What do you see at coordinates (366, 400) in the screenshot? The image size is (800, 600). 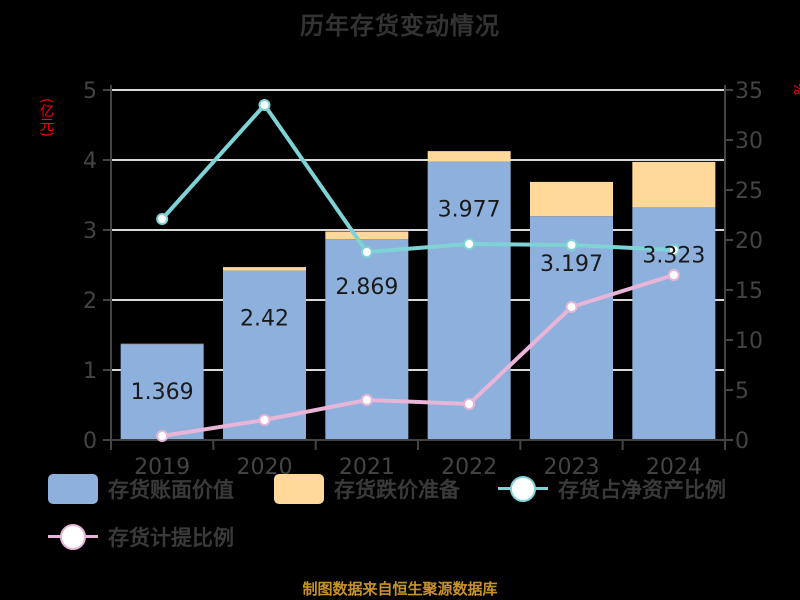 I see `point-provision-ratio-2021` at bounding box center [366, 400].